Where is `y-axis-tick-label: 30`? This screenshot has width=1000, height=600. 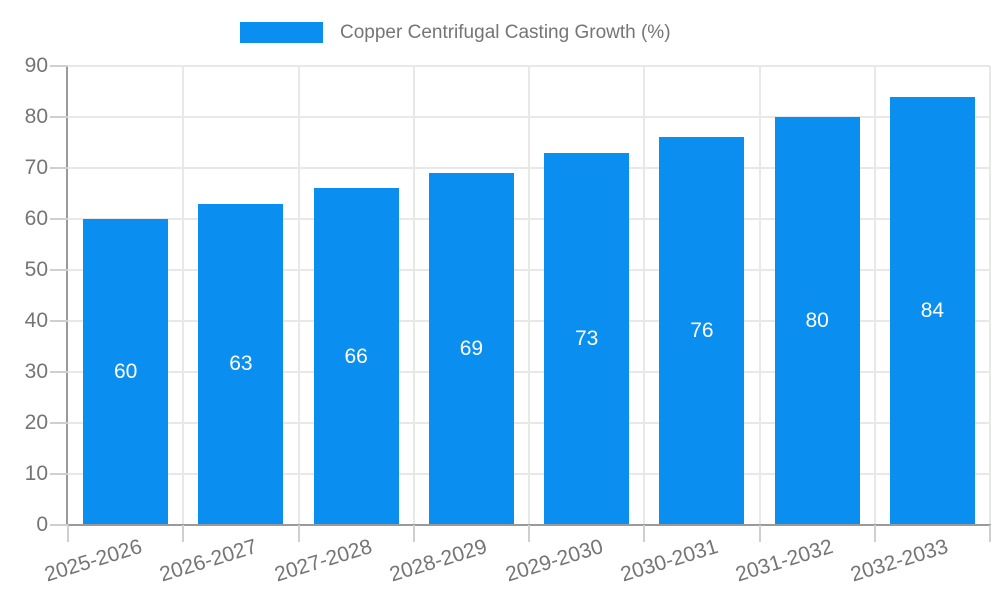 y-axis-tick-label: 30 is located at coordinates (36, 371).